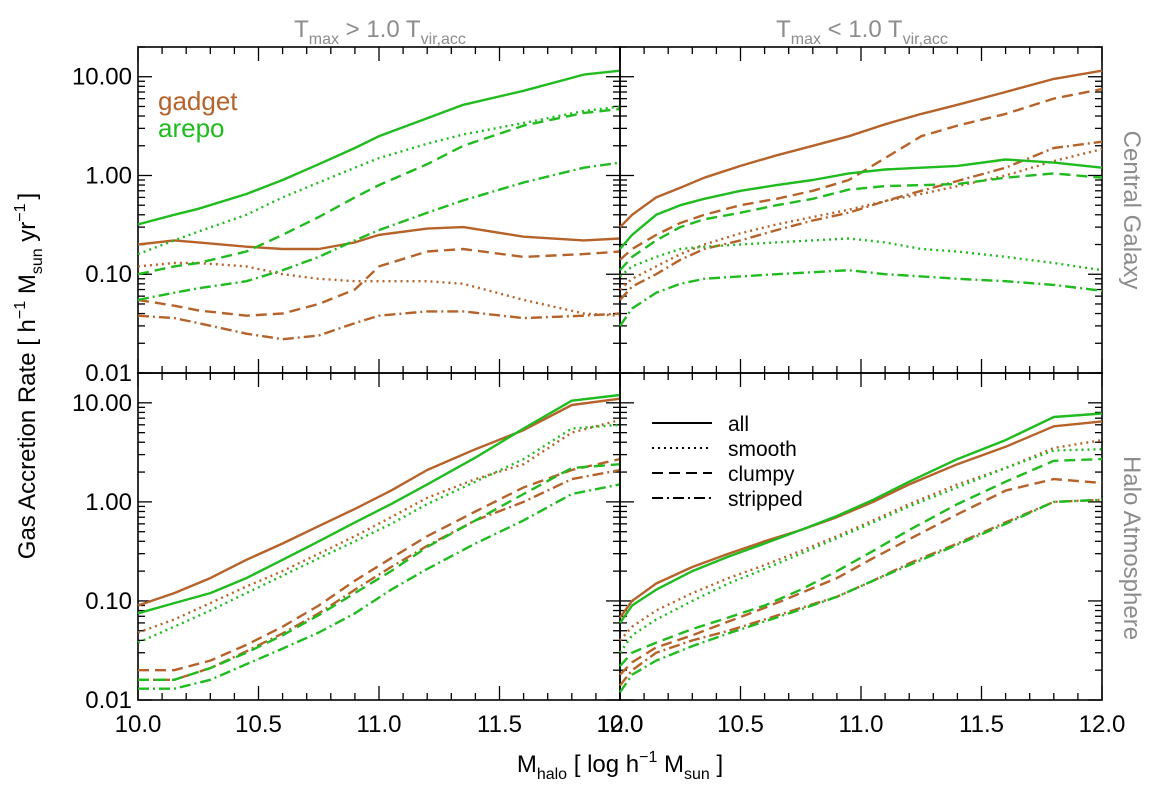  Describe the element at coordinates (620, 766) in the screenshot. I see `x-axis-label: Mhalo [ log h−1 Msun ]` at that location.